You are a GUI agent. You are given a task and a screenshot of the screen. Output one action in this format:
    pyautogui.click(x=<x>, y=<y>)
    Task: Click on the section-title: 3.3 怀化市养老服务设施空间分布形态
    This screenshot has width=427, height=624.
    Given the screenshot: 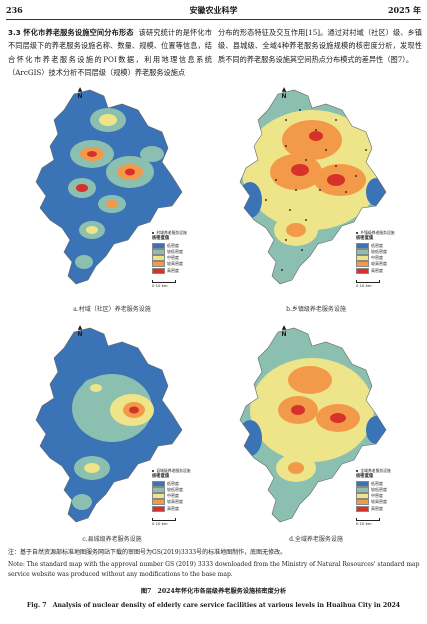 What is the action you would take?
    pyautogui.click(x=71, y=32)
    